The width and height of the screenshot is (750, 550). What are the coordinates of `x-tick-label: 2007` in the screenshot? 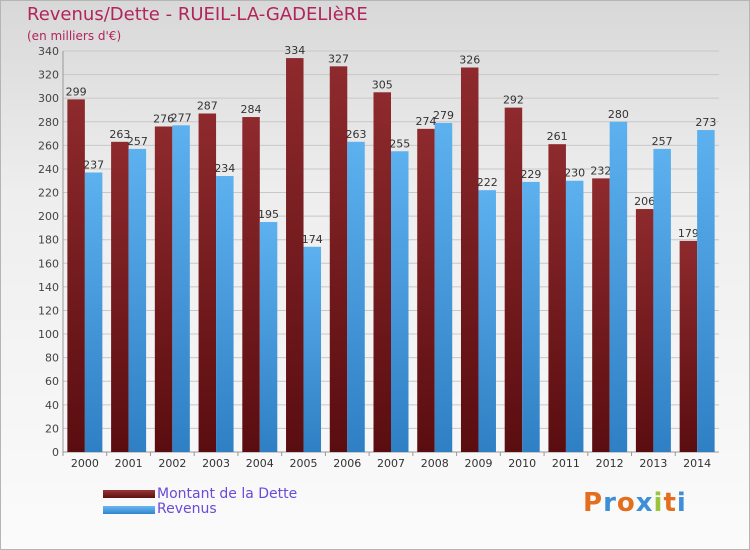 It's located at (391, 463).